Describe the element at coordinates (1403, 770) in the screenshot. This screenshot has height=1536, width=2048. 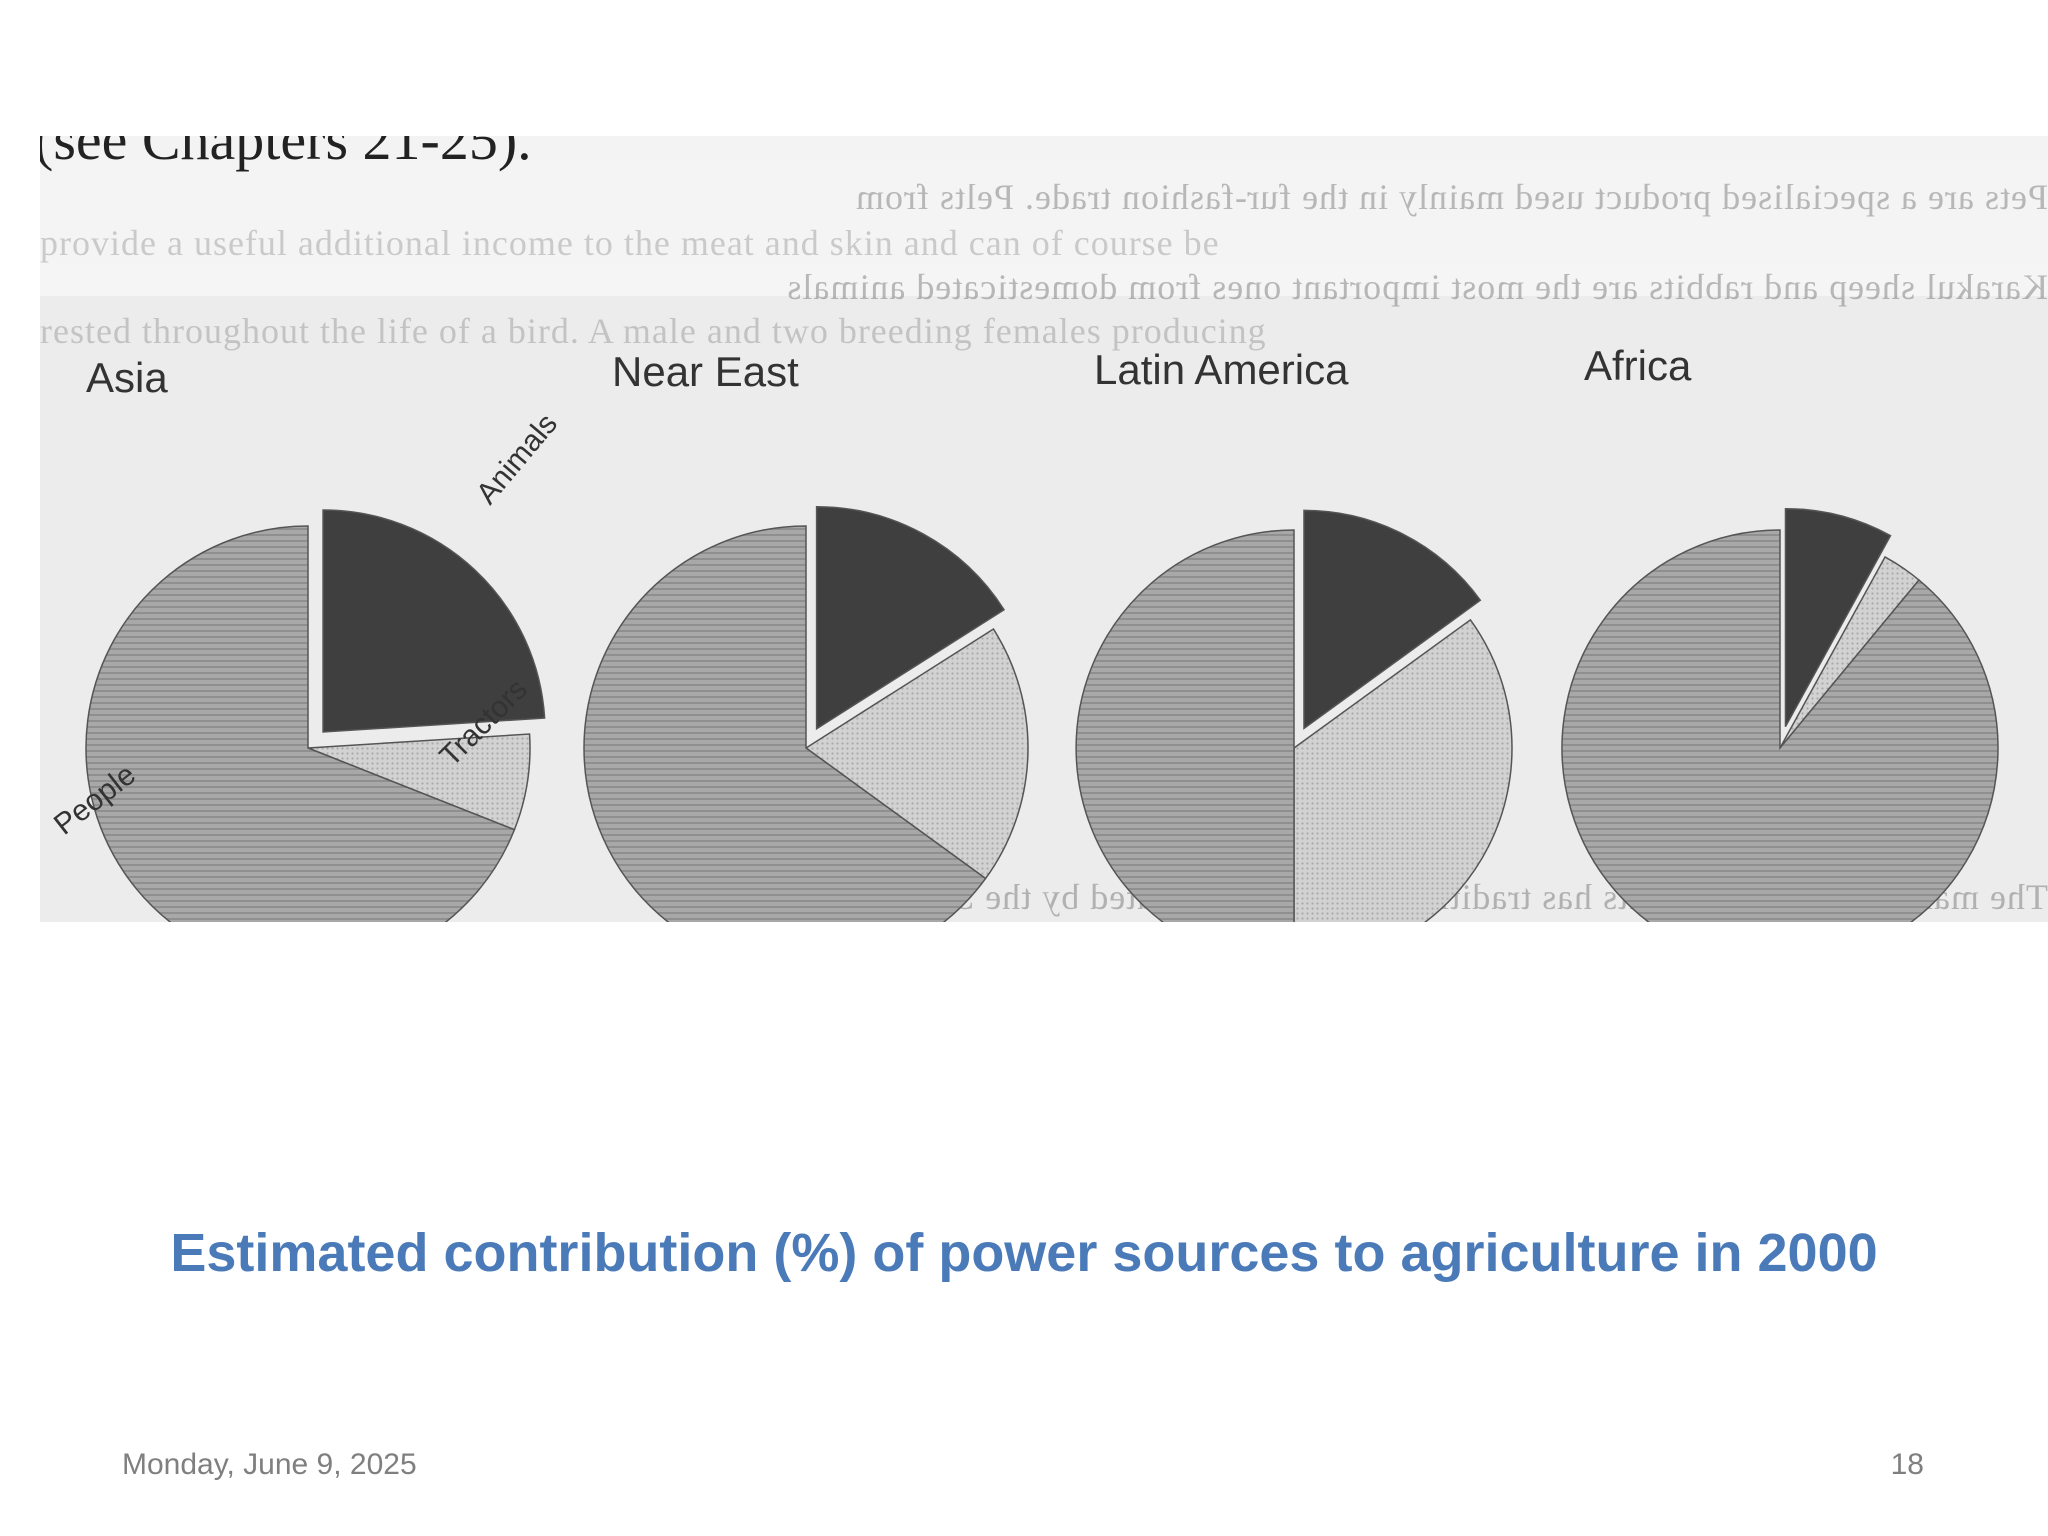
I see `pie-slice-latin-america-tractors` at that location.